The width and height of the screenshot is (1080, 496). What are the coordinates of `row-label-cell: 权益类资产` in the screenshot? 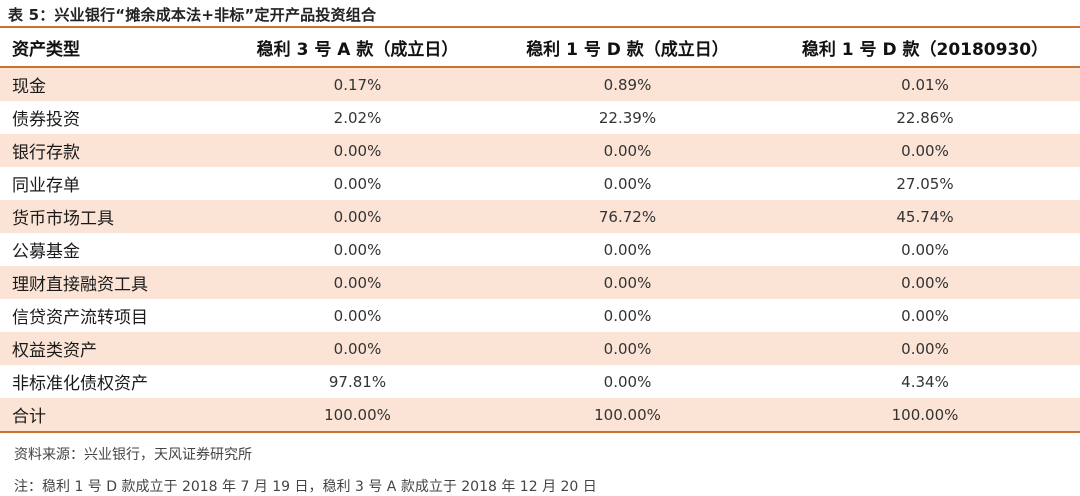 It's located at (54, 351).